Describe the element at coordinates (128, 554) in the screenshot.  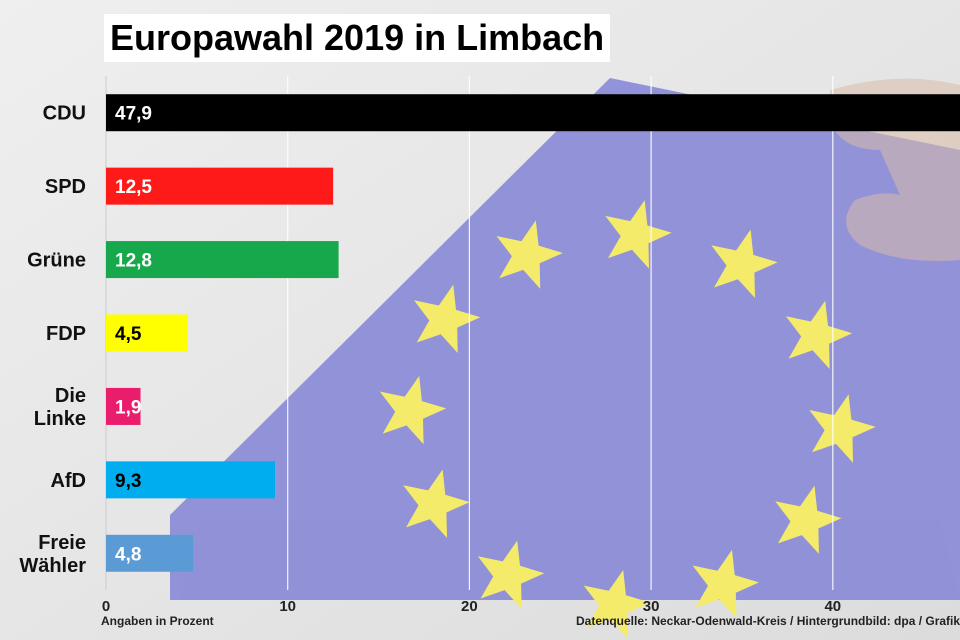
I see `value-label: 4,8` at that location.